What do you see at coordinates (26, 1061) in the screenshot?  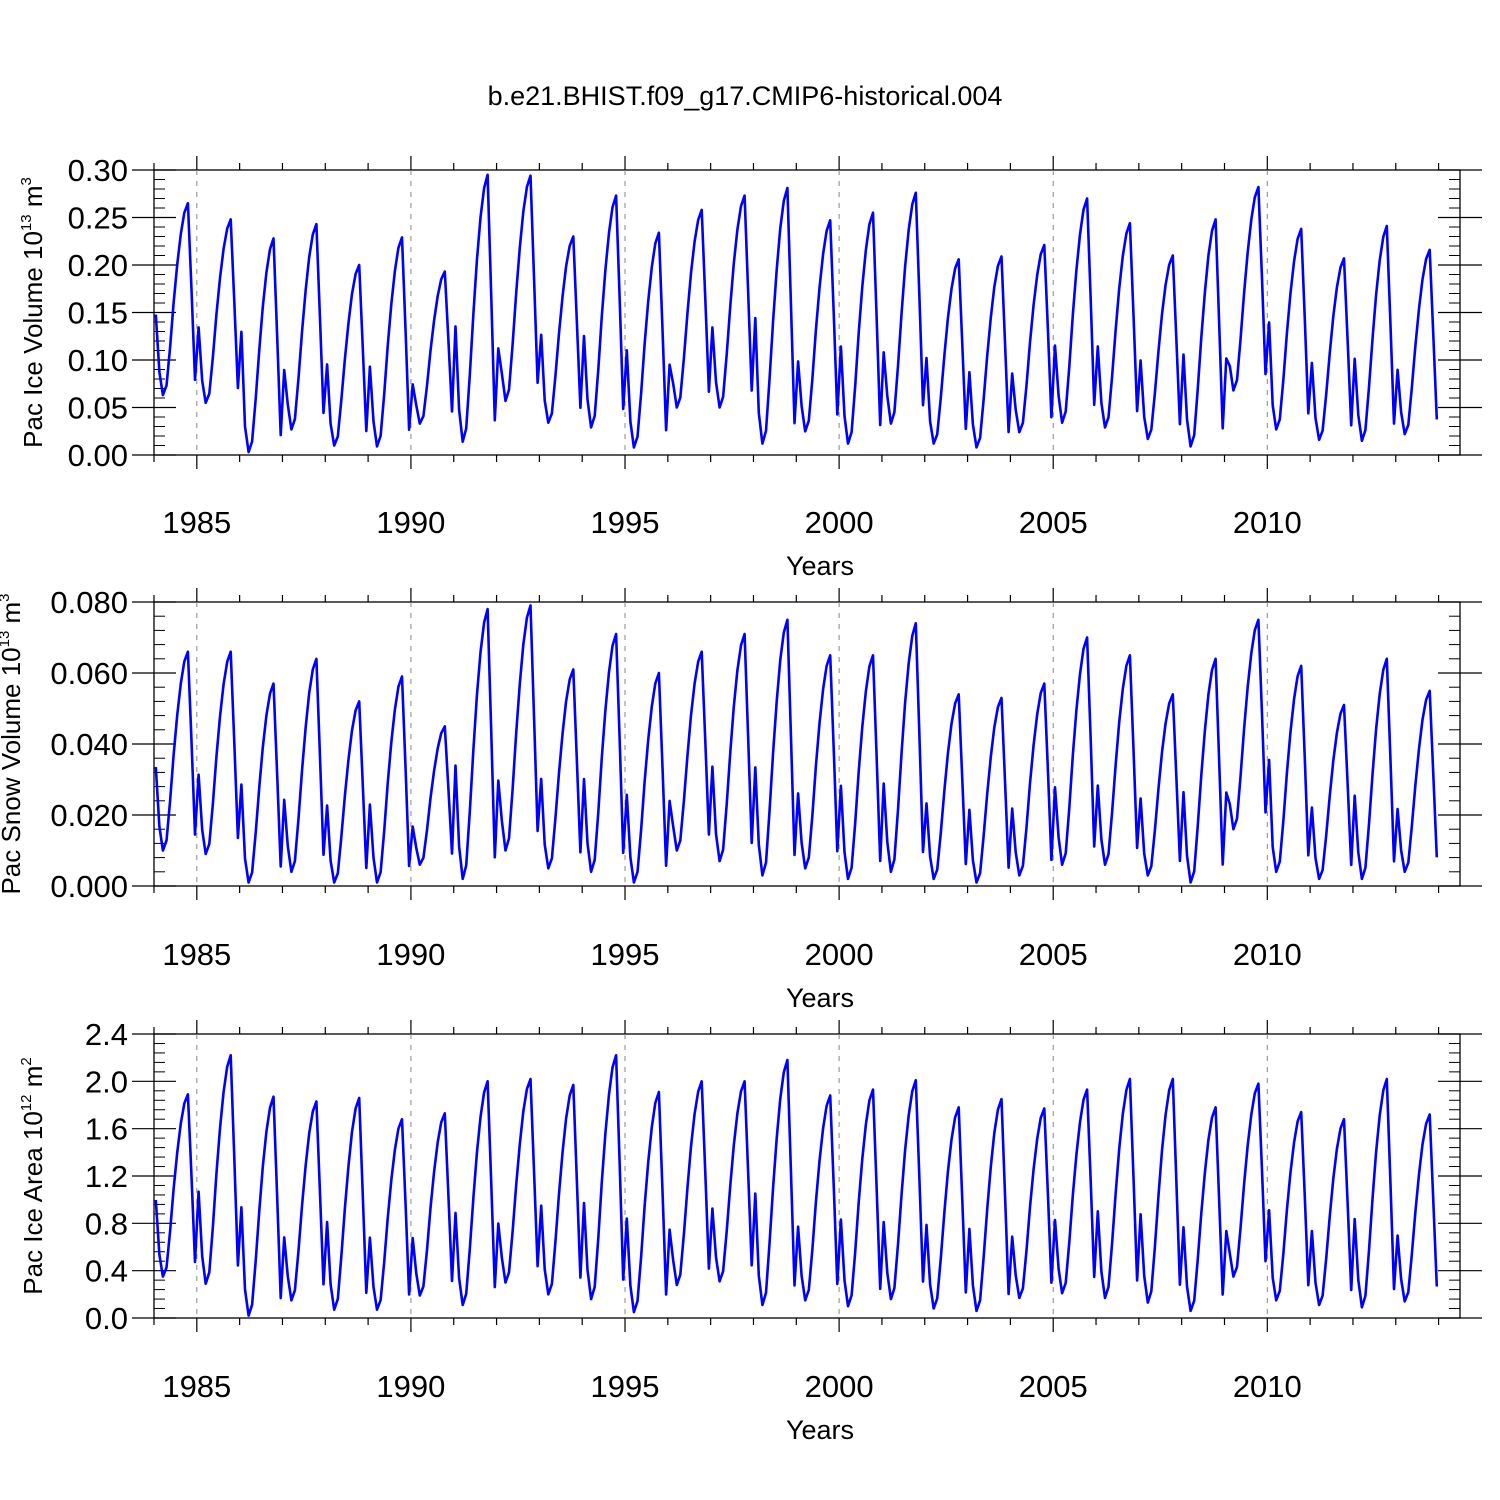 I see `y-axis-title-unit-exp: 2` at bounding box center [26, 1061].